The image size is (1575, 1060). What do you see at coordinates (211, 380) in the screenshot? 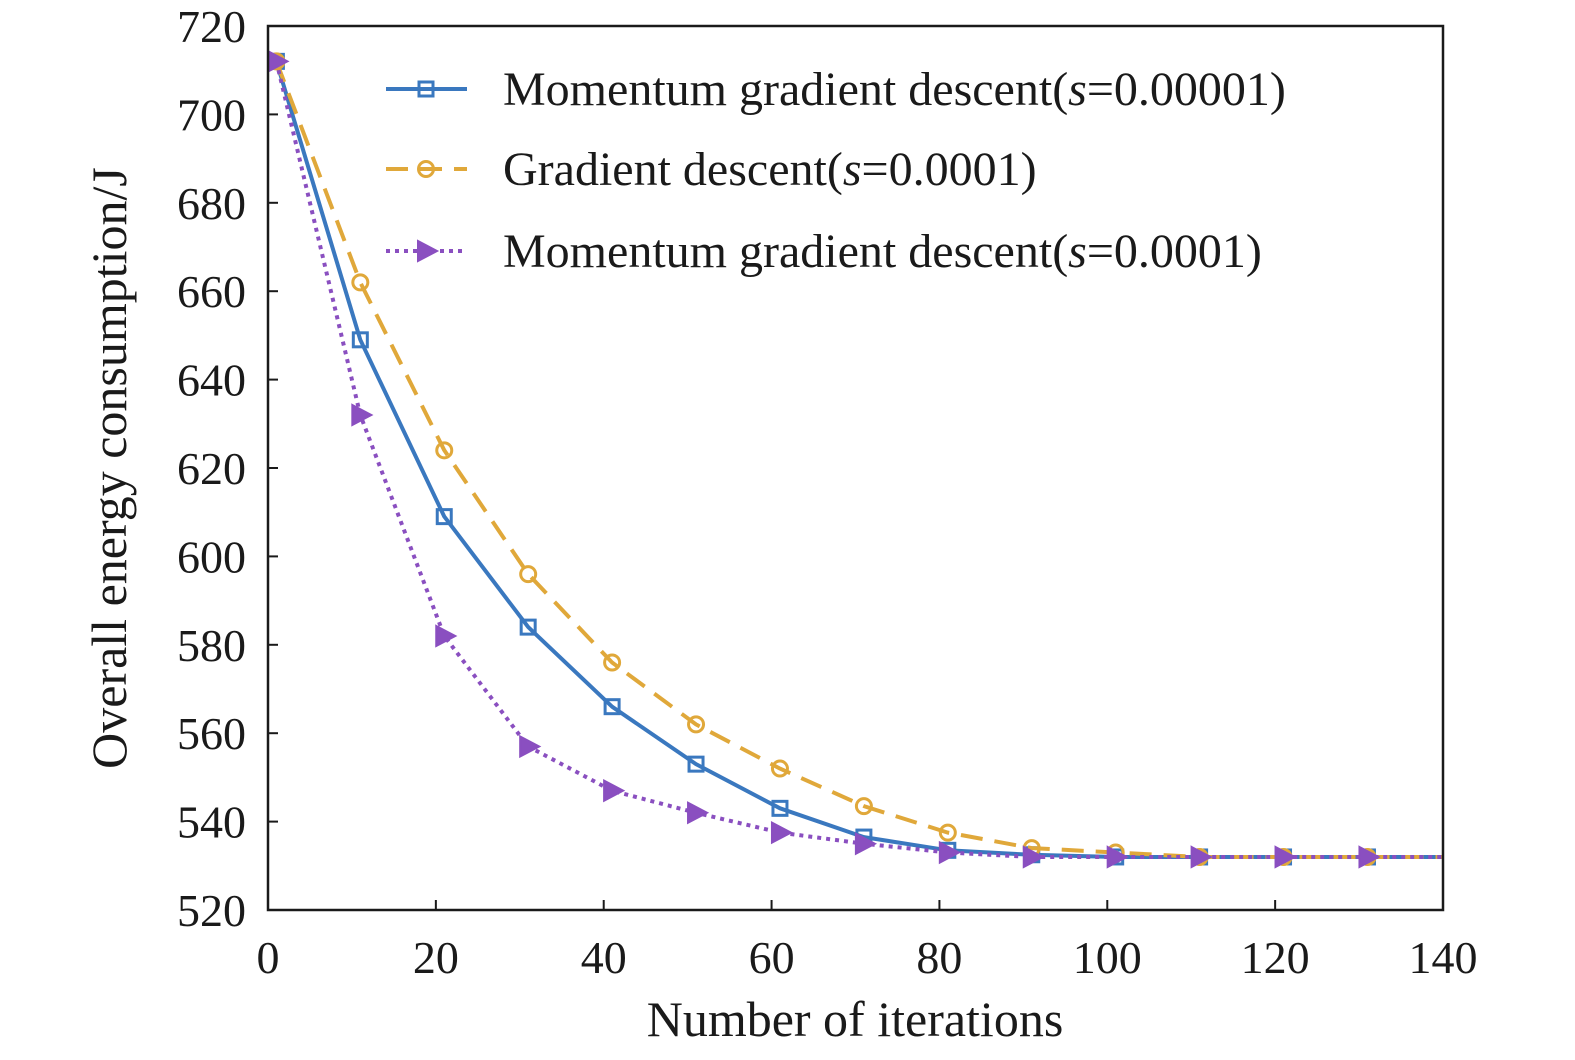
I see `y-tick-label-6: 640` at bounding box center [211, 380].